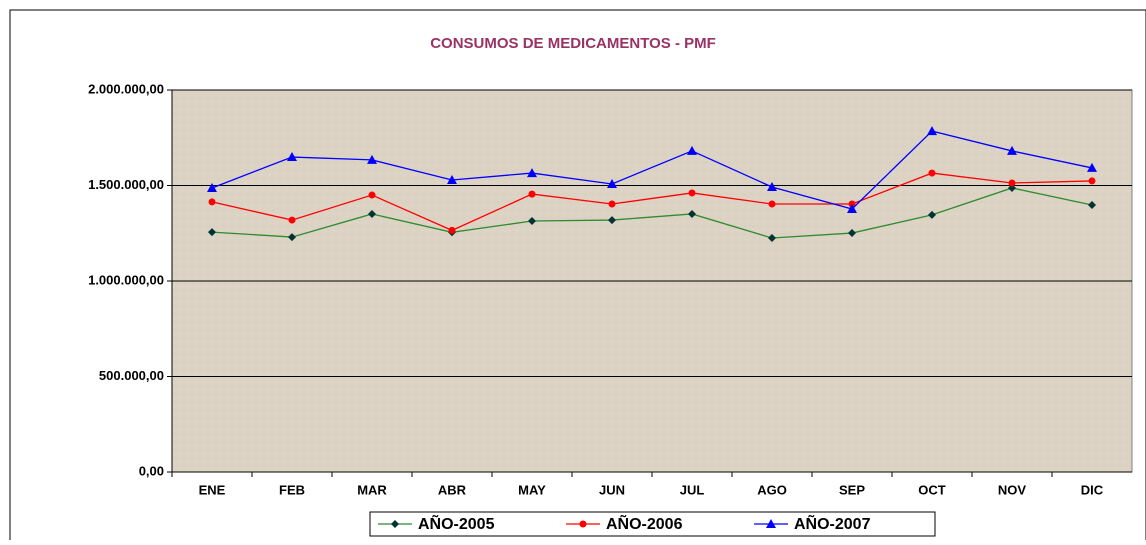  I want to click on y-tick-label: 2.000.000,00, so click(126, 88).